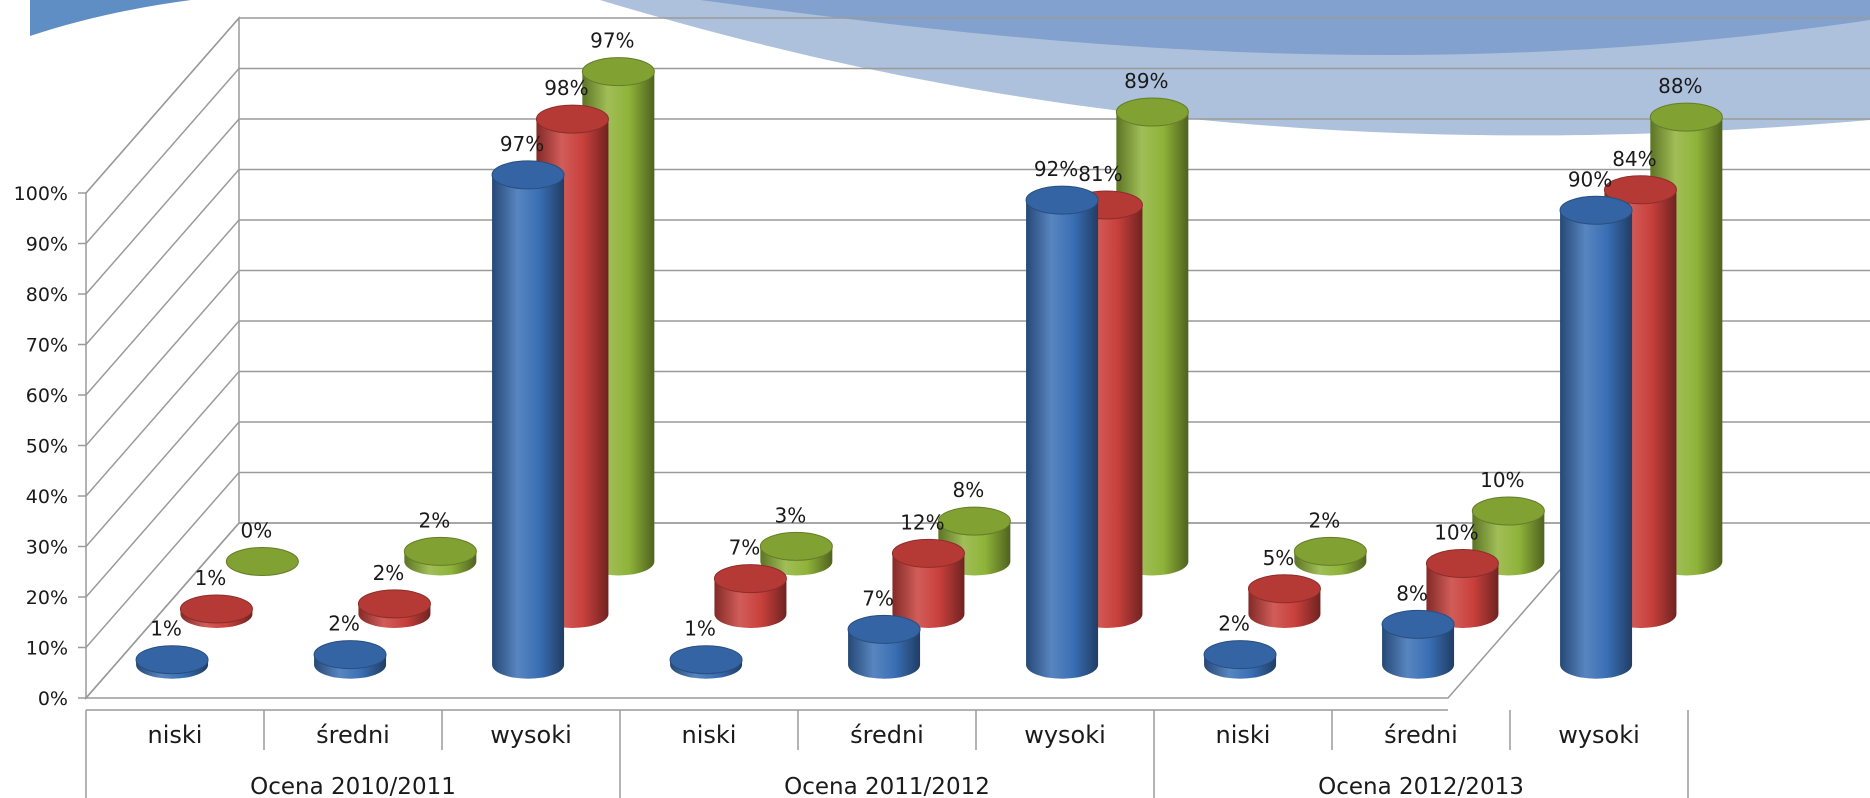 This screenshot has height=798, width=1870. What do you see at coordinates (1590, 179) in the screenshot?
I see `data-label: 90%` at bounding box center [1590, 179].